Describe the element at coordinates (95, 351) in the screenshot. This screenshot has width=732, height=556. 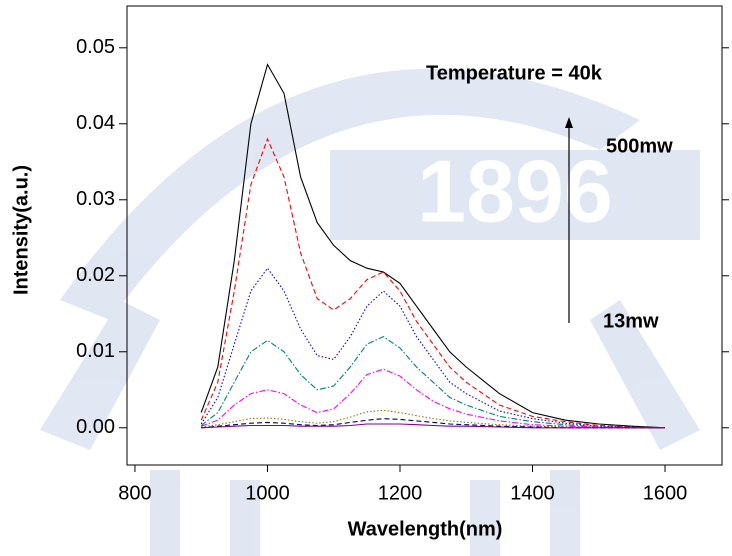
I see `y-tick-label: 0.01` at that location.